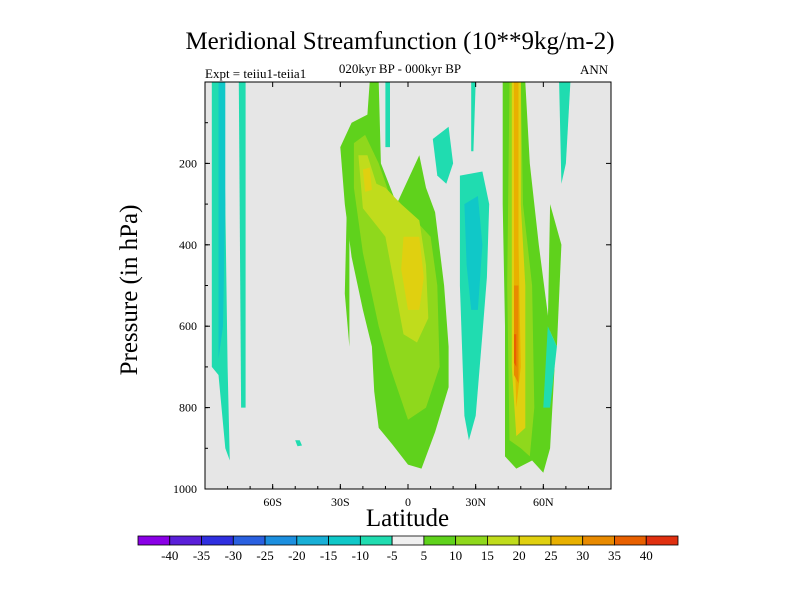  Describe the element at coordinates (256, 73) in the screenshot. I see `experiment-label: Expt = teiiu1-teiia1` at that location.